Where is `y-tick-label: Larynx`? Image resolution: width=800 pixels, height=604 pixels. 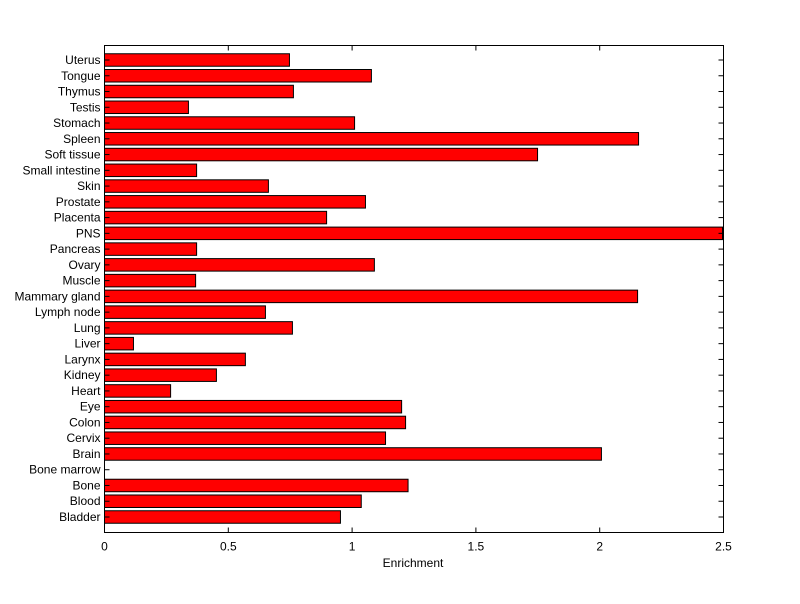 y-tick-label: Larynx is located at coordinates (82, 359).